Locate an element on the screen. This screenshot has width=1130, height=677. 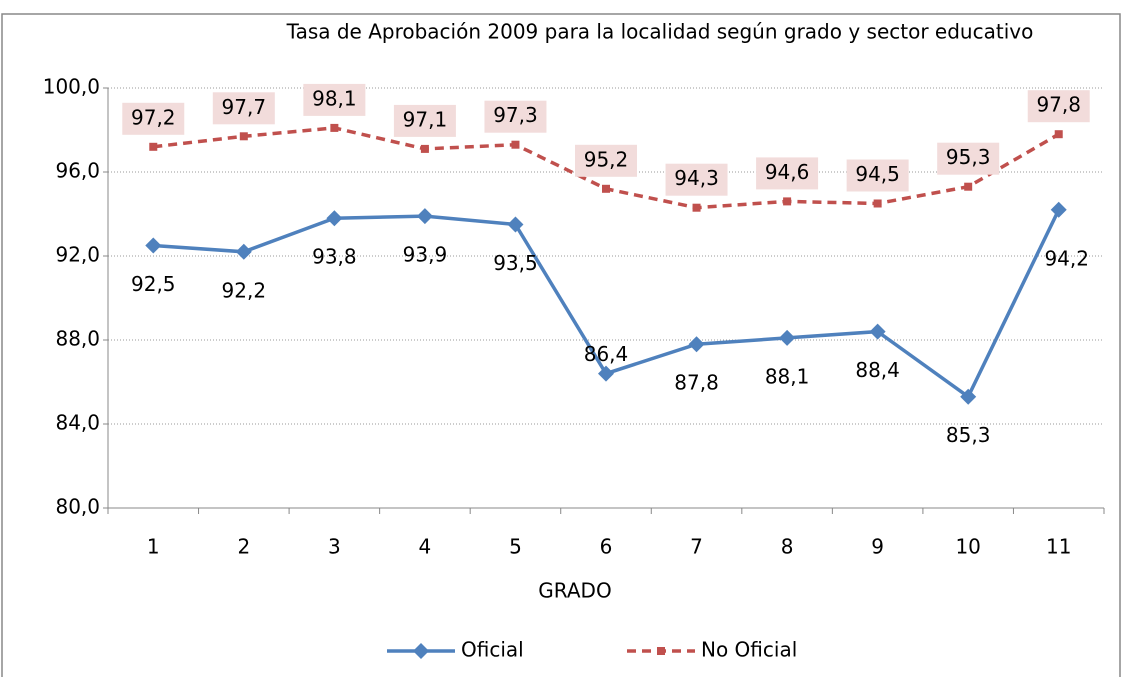
x-tick-label: 10 is located at coordinates (967, 547).